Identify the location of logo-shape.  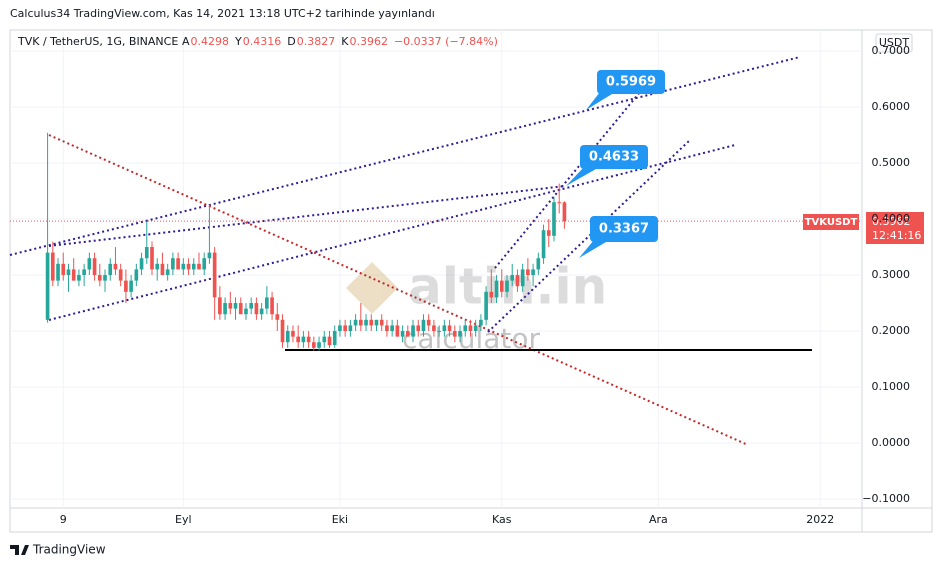
(19, 550).